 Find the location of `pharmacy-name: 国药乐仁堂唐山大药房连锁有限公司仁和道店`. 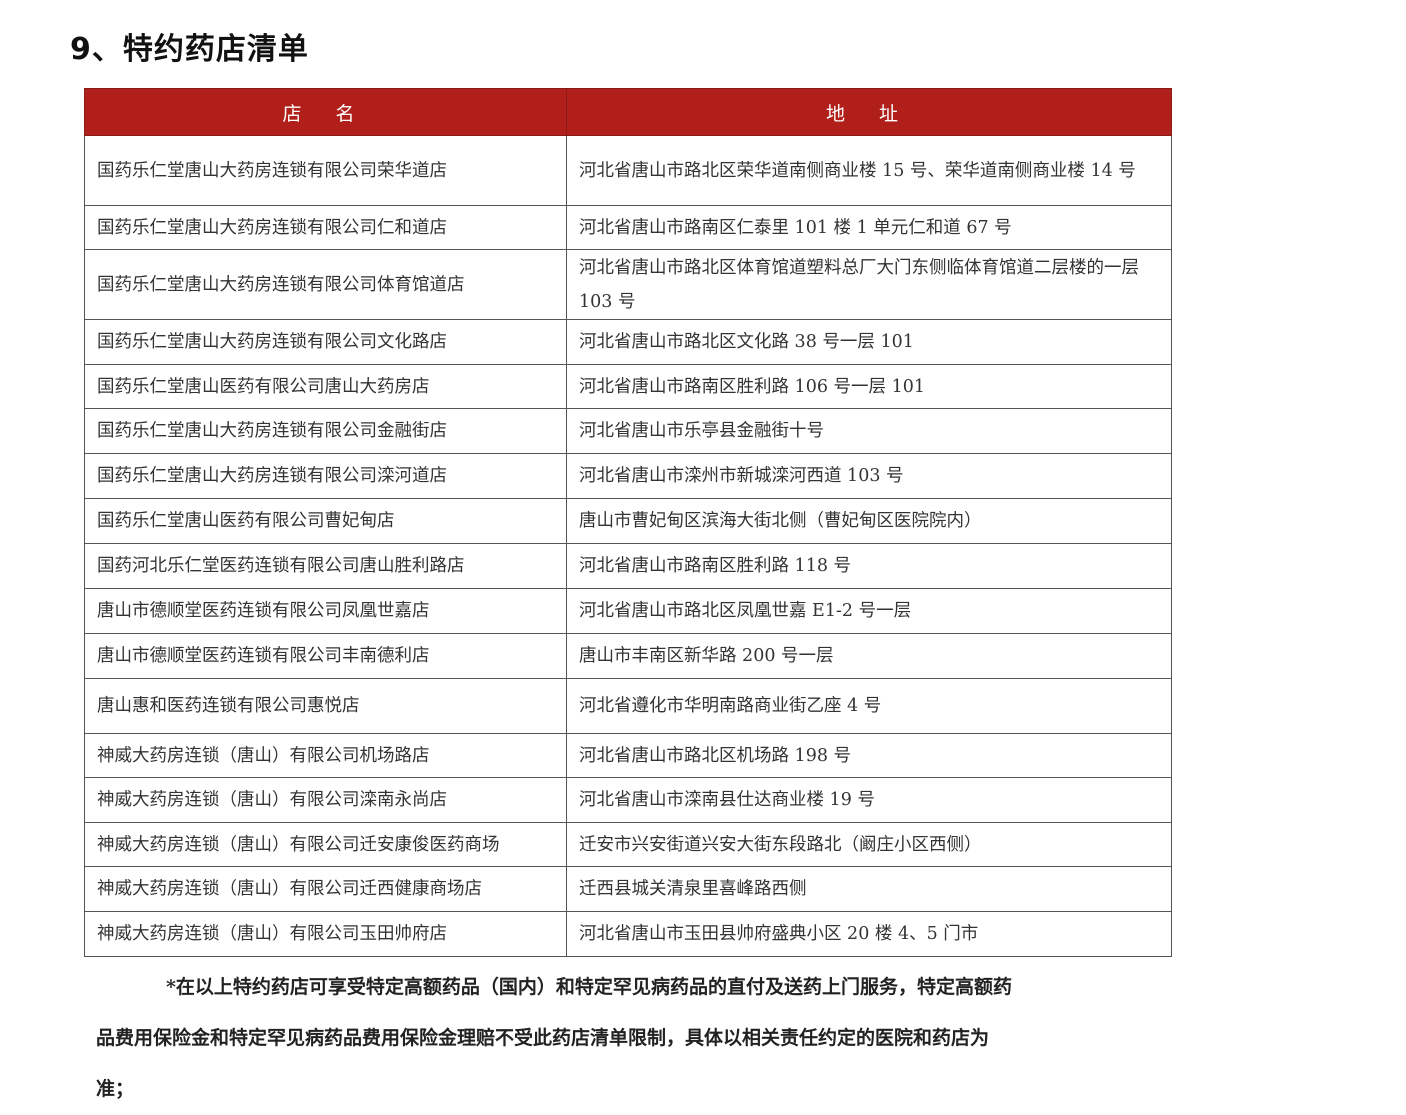

pharmacy-name: 国药乐仁堂唐山大药房连锁有限公司仁和道店 is located at coordinates (325, 227).